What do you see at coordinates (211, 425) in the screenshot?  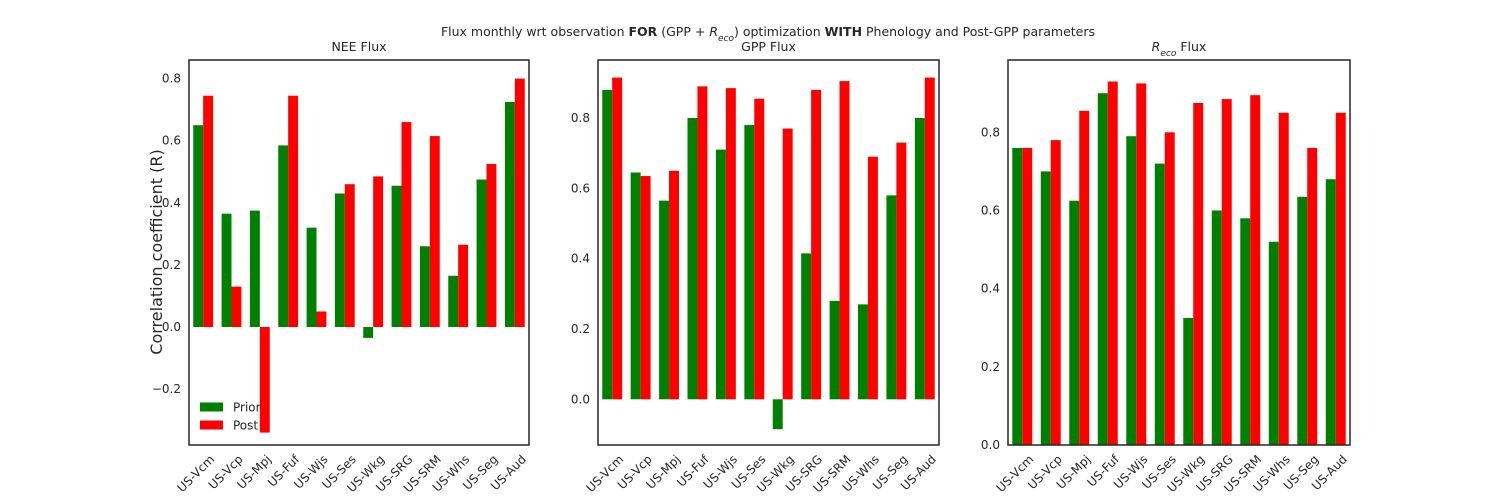 I see `legend-swatch-post` at bounding box center [211, 425].